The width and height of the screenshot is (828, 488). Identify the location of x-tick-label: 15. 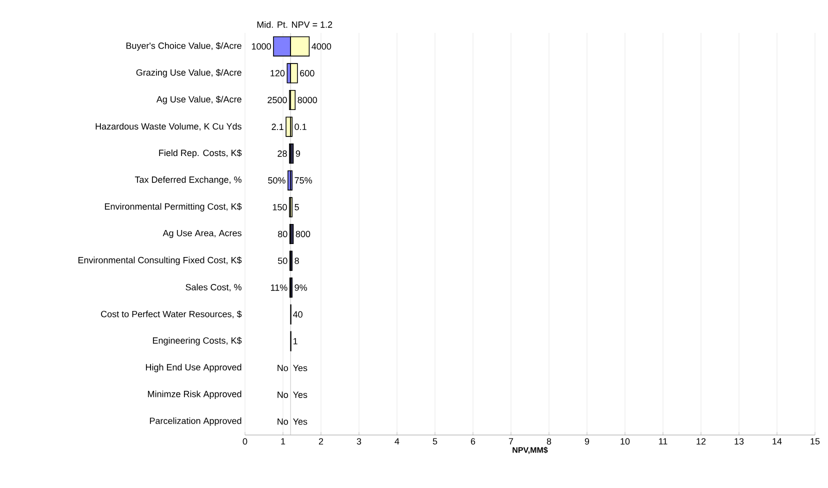
(815, 441).